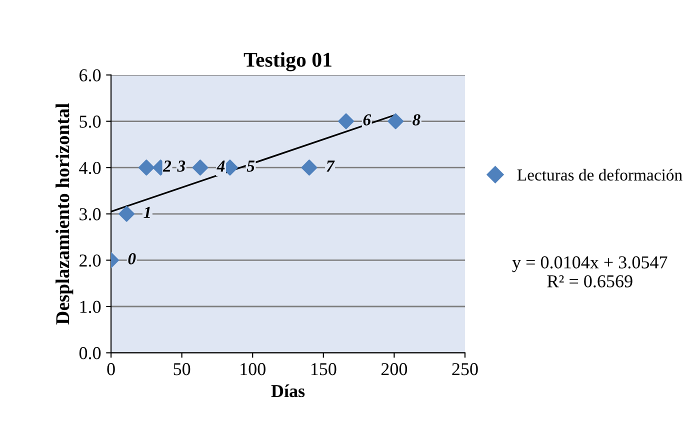 This screenshot has height=441, width=694. Describe the element at coordinates (599, 174) in the screenshot. I see `legend-label: Lecturas de deformación` at that location.